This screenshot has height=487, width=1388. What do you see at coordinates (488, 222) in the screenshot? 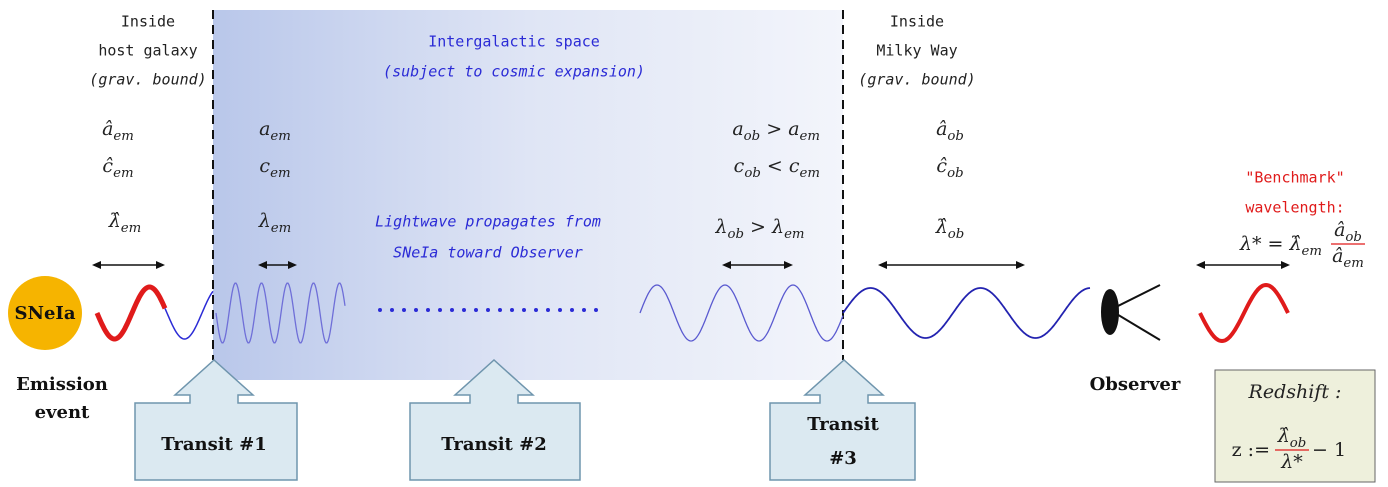
I see `propagation-label: Lightwave propagates from` at bounding box center [488, 222].